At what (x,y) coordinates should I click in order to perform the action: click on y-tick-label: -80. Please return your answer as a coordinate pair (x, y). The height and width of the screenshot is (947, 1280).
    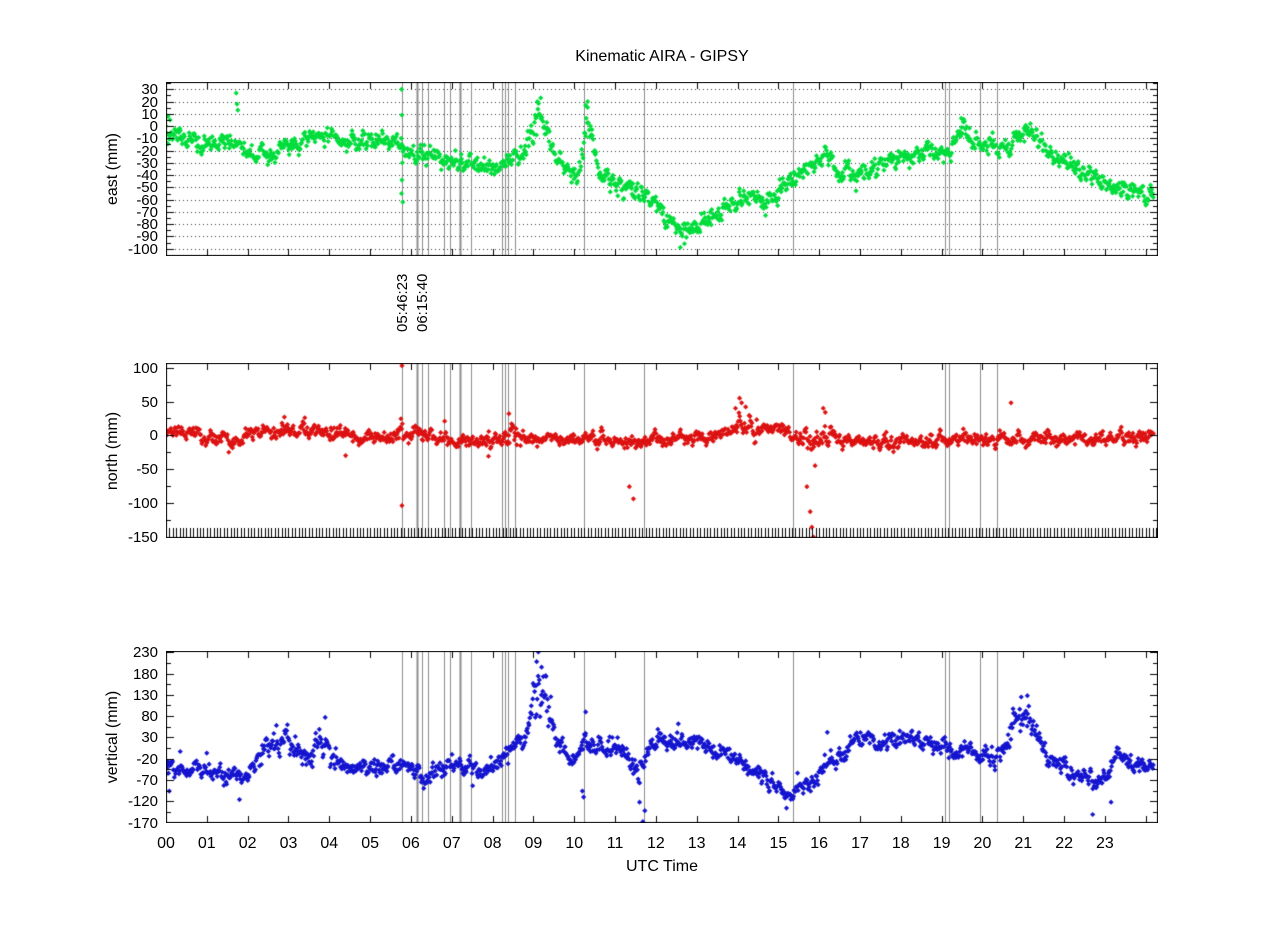
    Looking at the image, I should click on (147, 225).